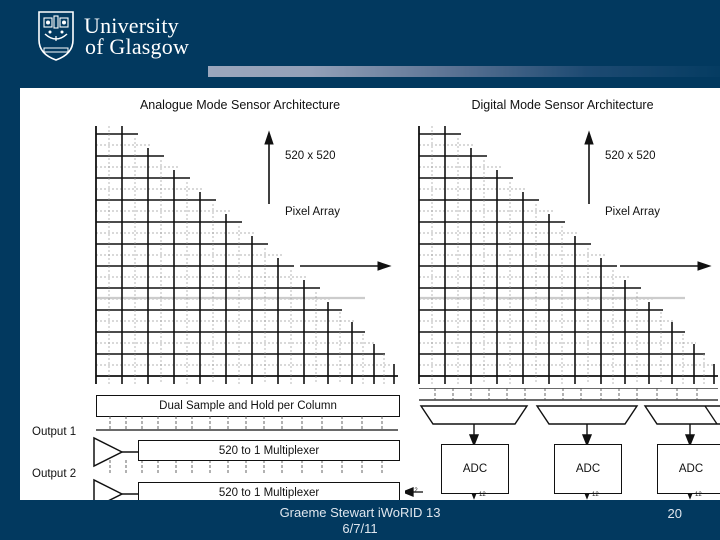 This screenshot has width=720, height=540. I want to click on analogue-readout-connections, so click(245, 458).